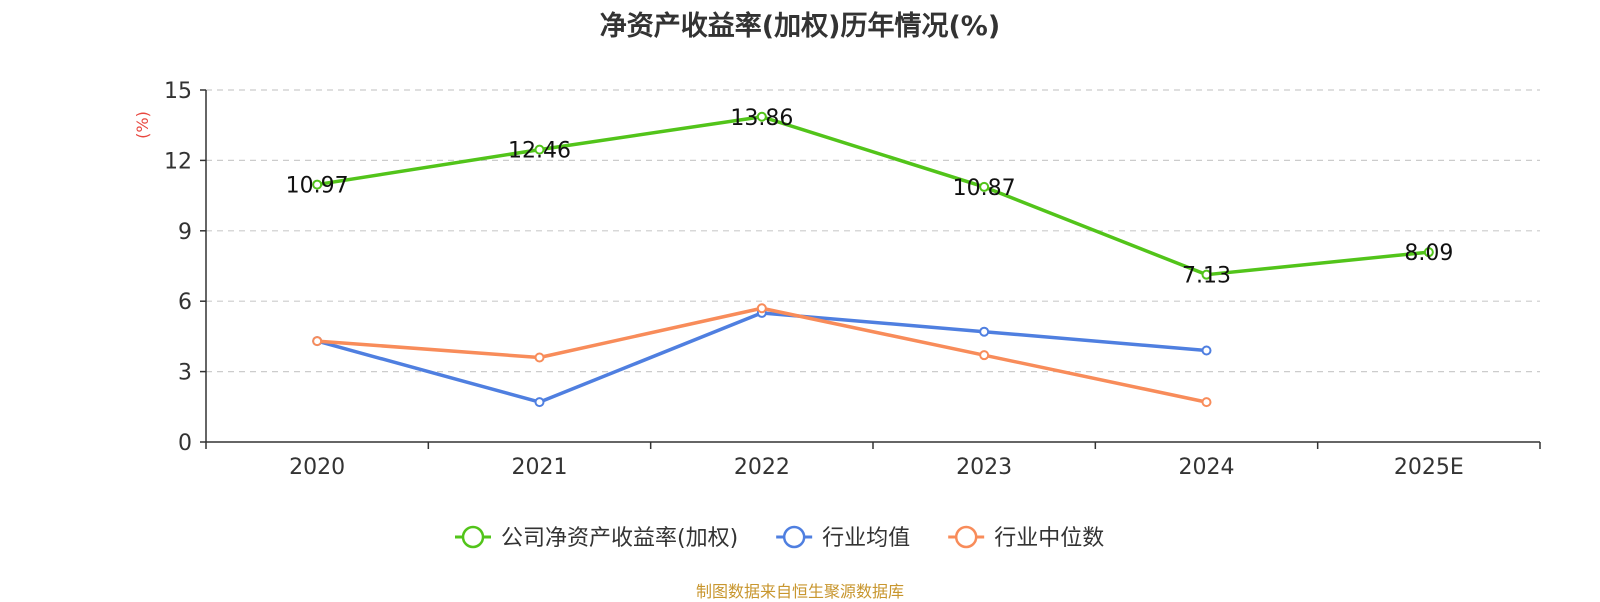 The image size is (1600, 602). What do you see at coordinates (185, 373) in the screenshot?
I see `y-tick-label: 3` at bounding box center [185, 373].